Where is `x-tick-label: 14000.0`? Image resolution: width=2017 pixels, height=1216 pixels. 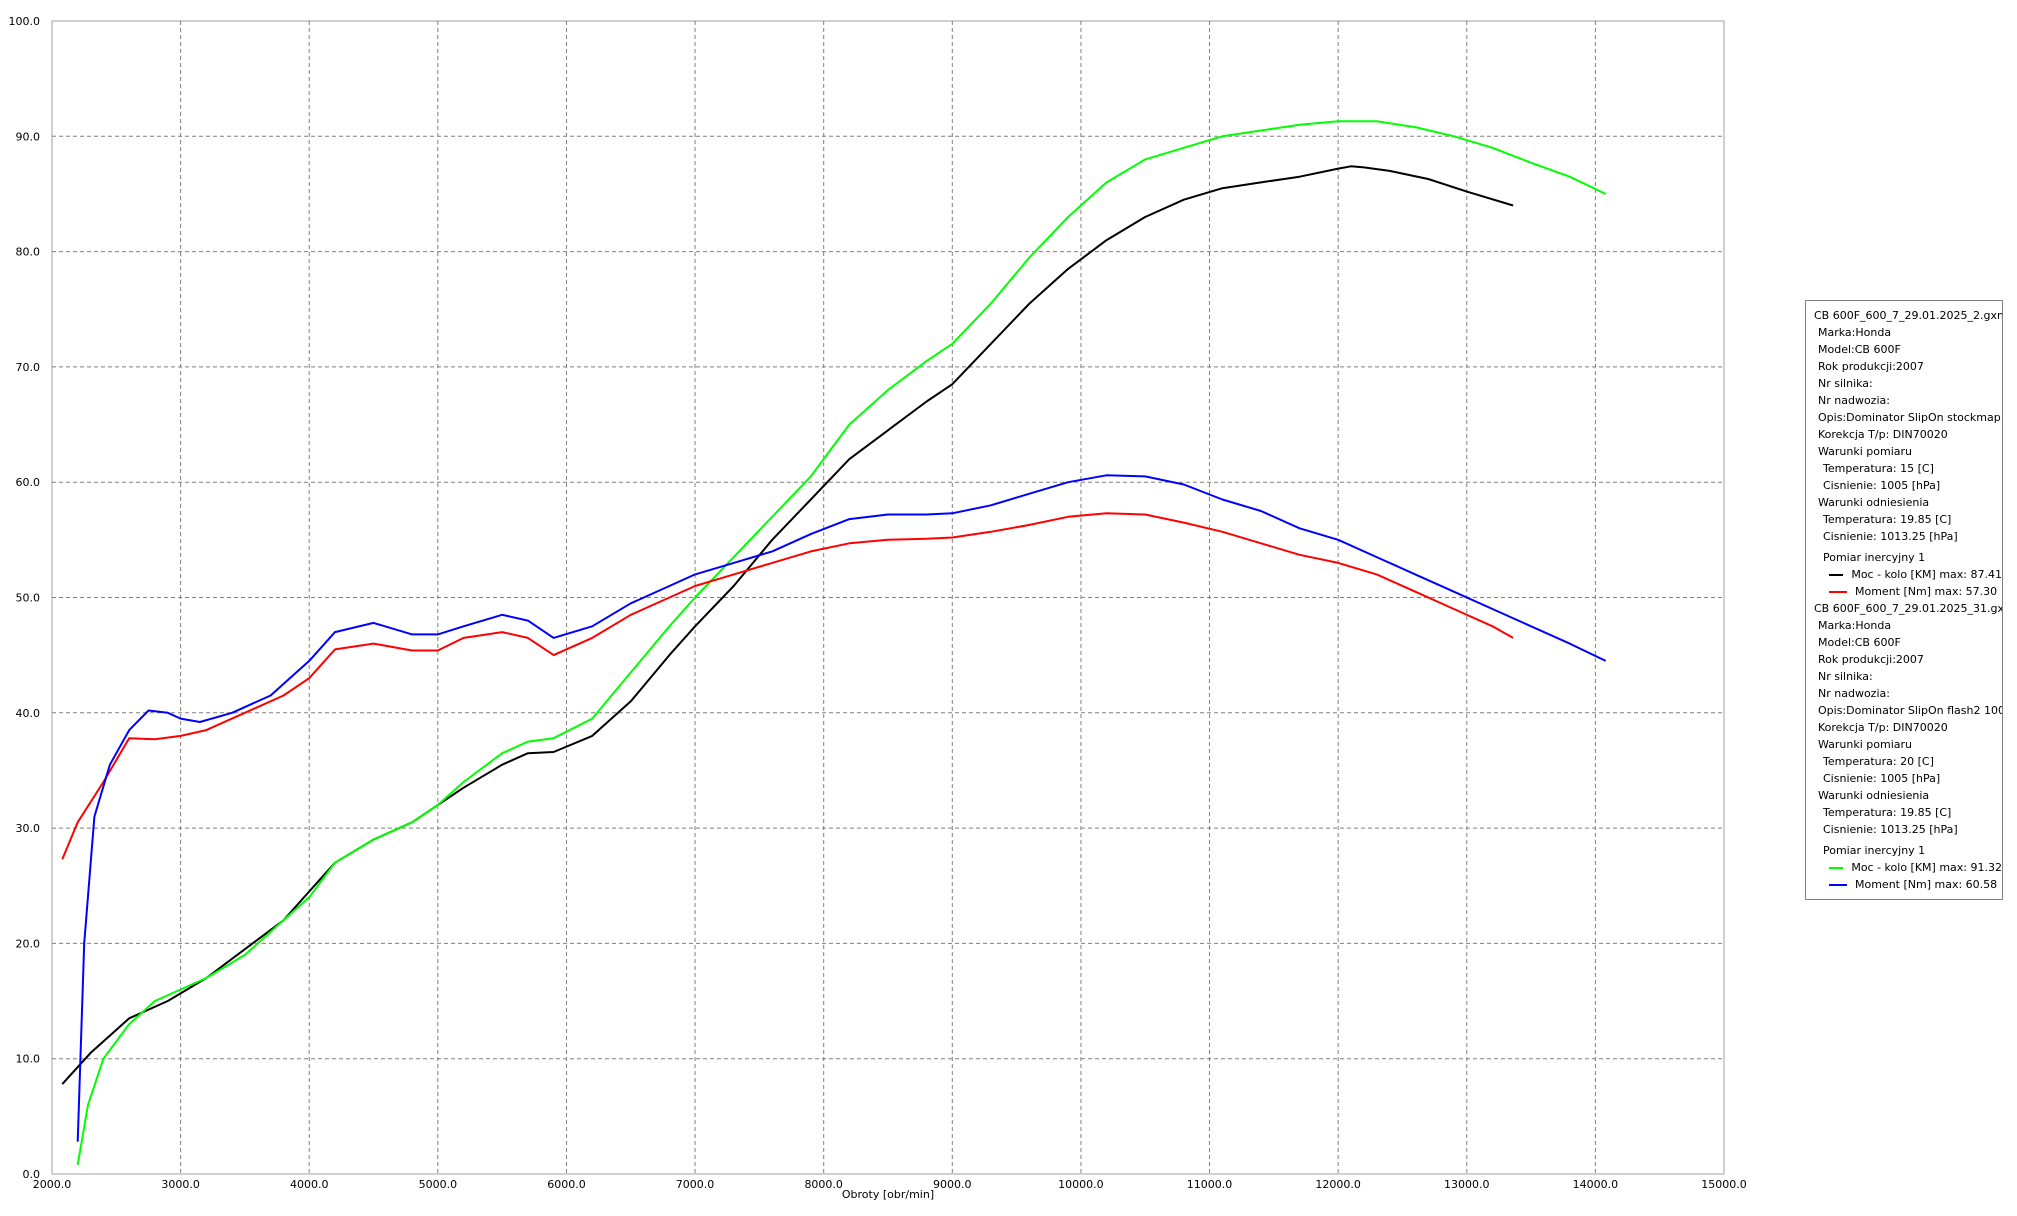
x-tick-label: 14000.0 is located at coordinates (1596, 1184).